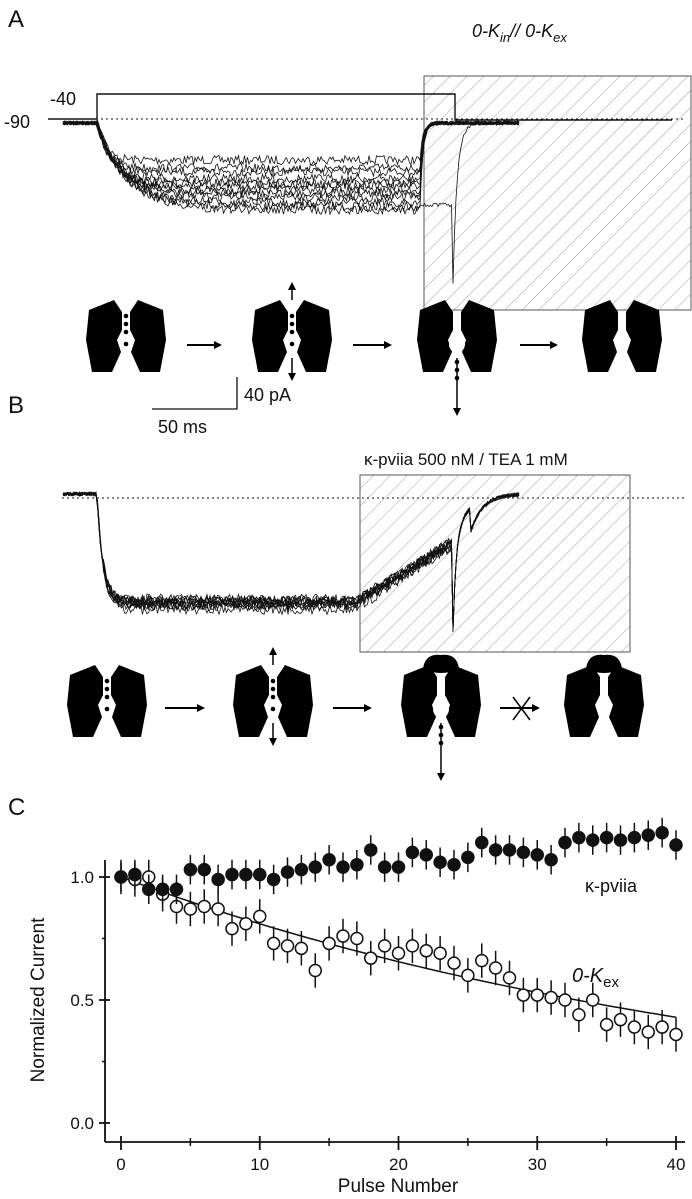 The width and height of the screenshot is (692, 1199). I want to click on channel-schematics-b, so click(355, 714).